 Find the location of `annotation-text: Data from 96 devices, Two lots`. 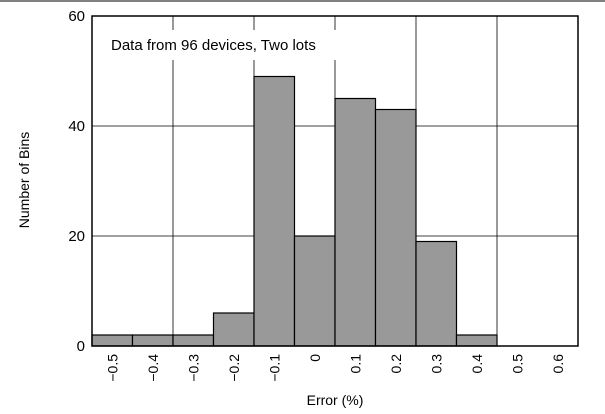

annotation-text: Data from 96 devices, Two lots is located at coordinates (213, 45).